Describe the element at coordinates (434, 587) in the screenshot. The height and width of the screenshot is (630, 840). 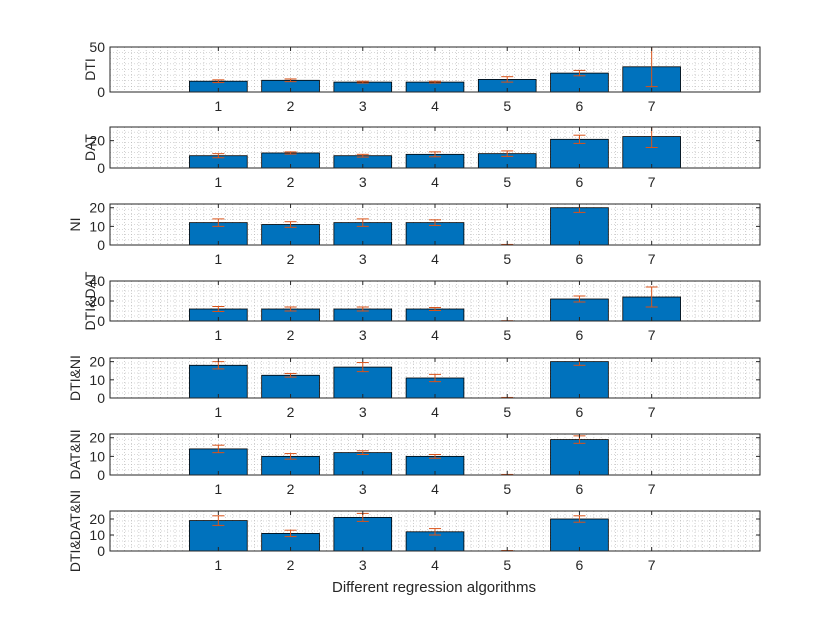
I see `figure-xlabel: Different regression algorithms` at that location.